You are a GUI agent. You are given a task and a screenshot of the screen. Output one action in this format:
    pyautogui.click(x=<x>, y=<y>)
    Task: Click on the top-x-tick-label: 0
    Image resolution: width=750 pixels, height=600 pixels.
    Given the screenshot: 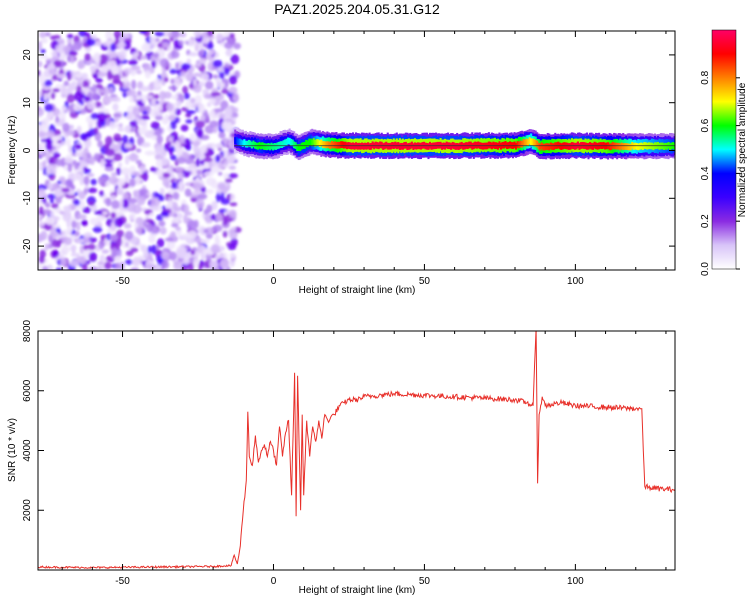 What is the action you would take?
    pyautogui.click(x=274, y=281)
    